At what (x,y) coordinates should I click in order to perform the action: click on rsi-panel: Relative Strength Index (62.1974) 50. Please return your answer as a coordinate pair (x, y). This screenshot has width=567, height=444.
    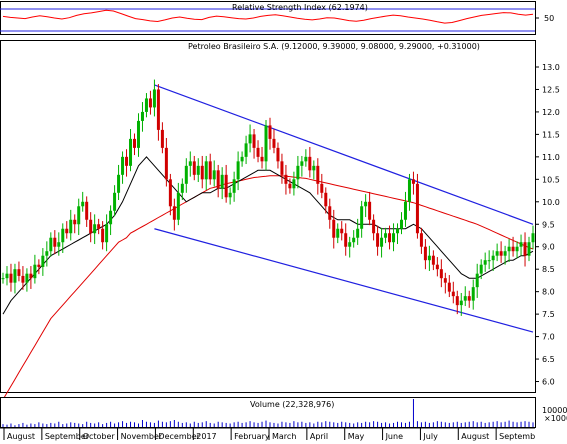
    Looking at the image, I should click on (277, 18).